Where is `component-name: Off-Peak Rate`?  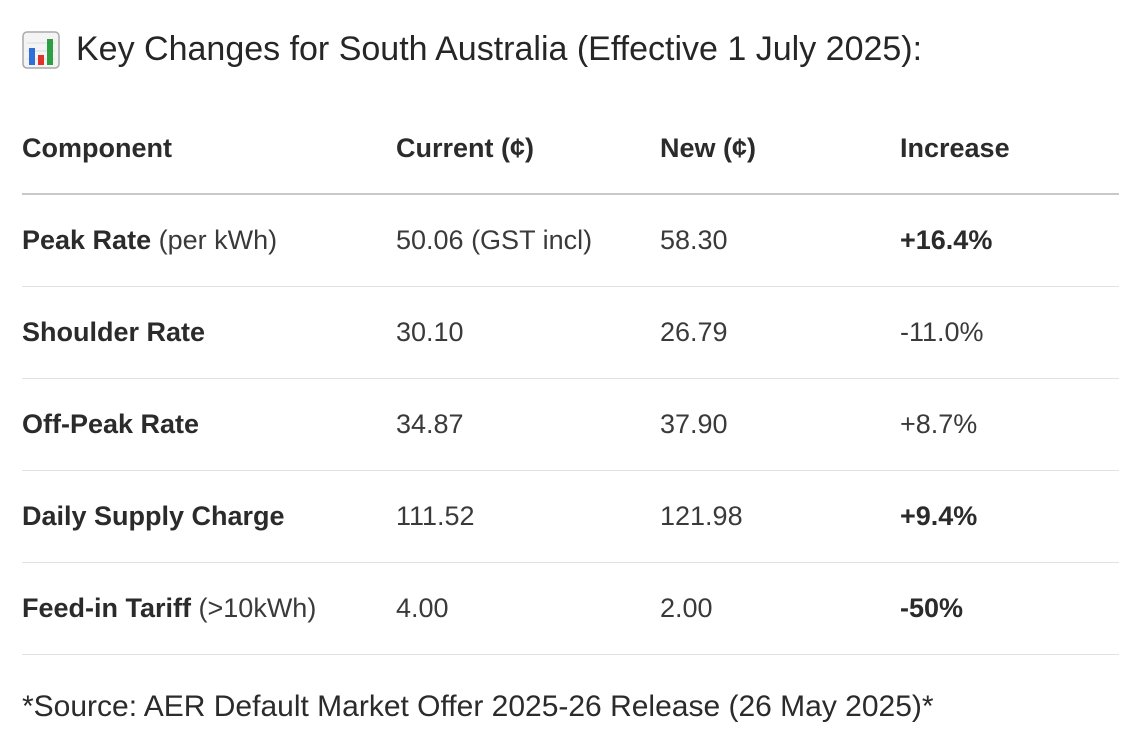 component-name: Off-Peak Rate is located at coordinates (111, 424).